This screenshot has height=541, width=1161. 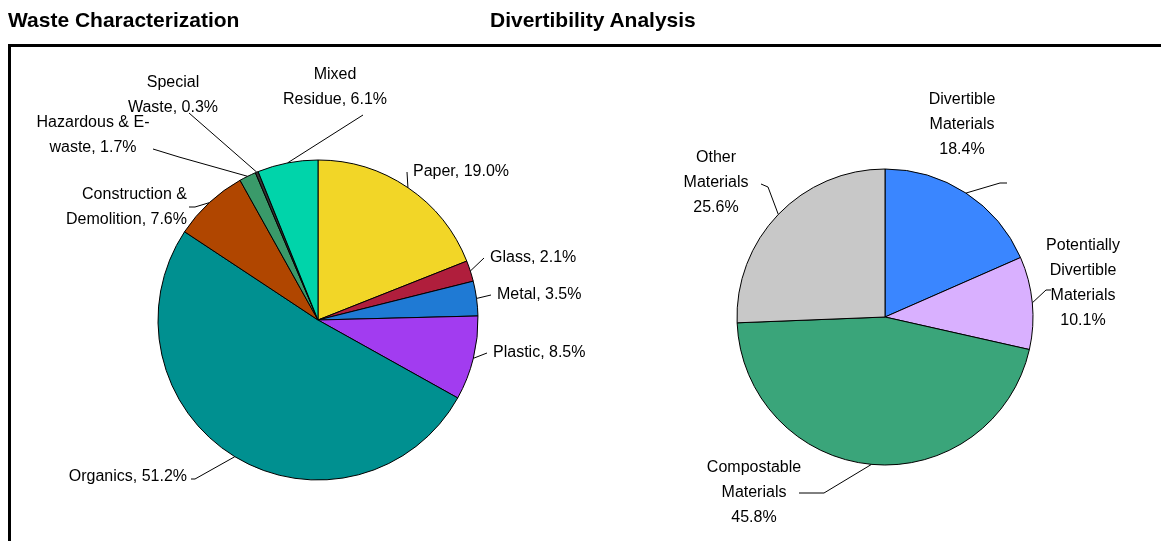 What do you see at coordinates (1083, 270) in the screenshot?
I see `slice-label: Potentially Divertible Materials` at bounding box center [1083, 270].